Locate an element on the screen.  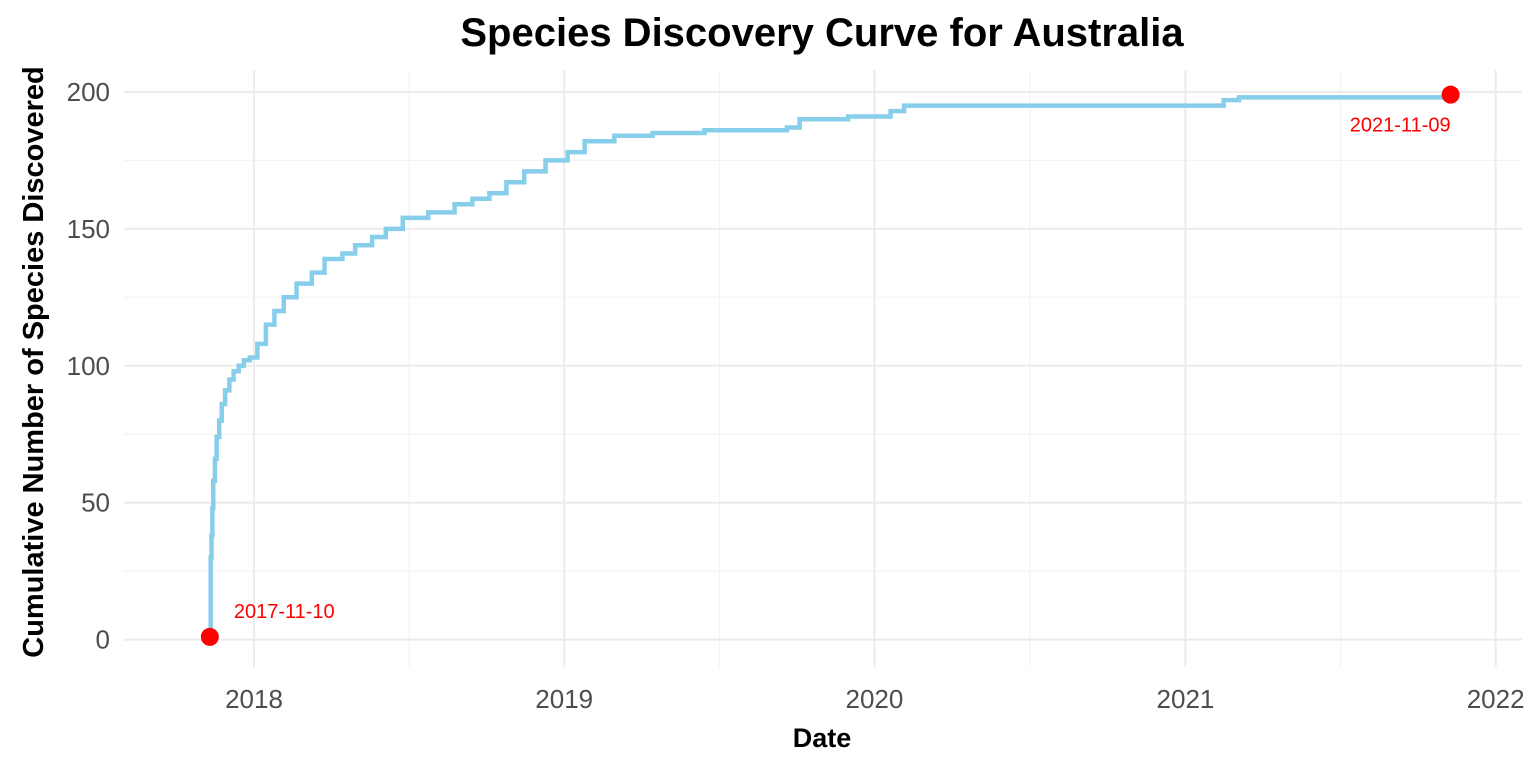
end-date-annotation: 2021-11-09 is located at coordinates (1400, 126).